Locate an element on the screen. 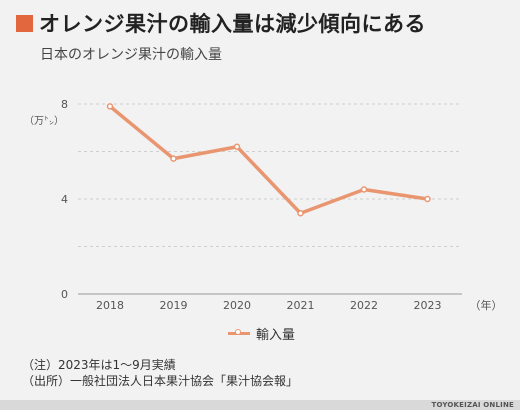 This screenshot has height=410, width=520. legend-swatch is located at coordinates (239, 332).